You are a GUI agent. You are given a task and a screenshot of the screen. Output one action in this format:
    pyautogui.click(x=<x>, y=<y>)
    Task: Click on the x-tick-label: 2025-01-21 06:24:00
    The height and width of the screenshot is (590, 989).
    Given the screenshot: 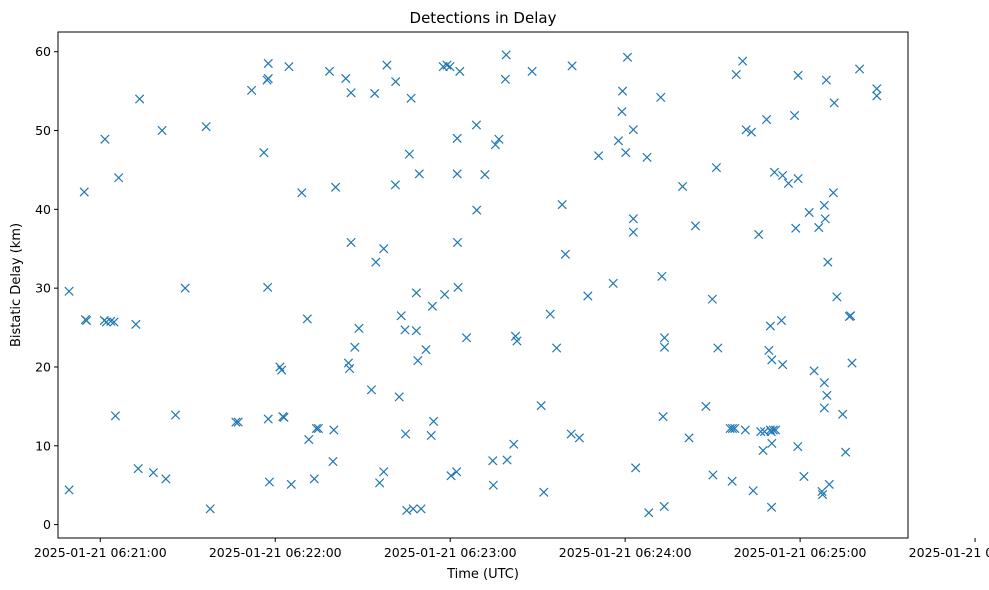 What is the action you would take?
    pyautogui.click(x=625, y=552)
    